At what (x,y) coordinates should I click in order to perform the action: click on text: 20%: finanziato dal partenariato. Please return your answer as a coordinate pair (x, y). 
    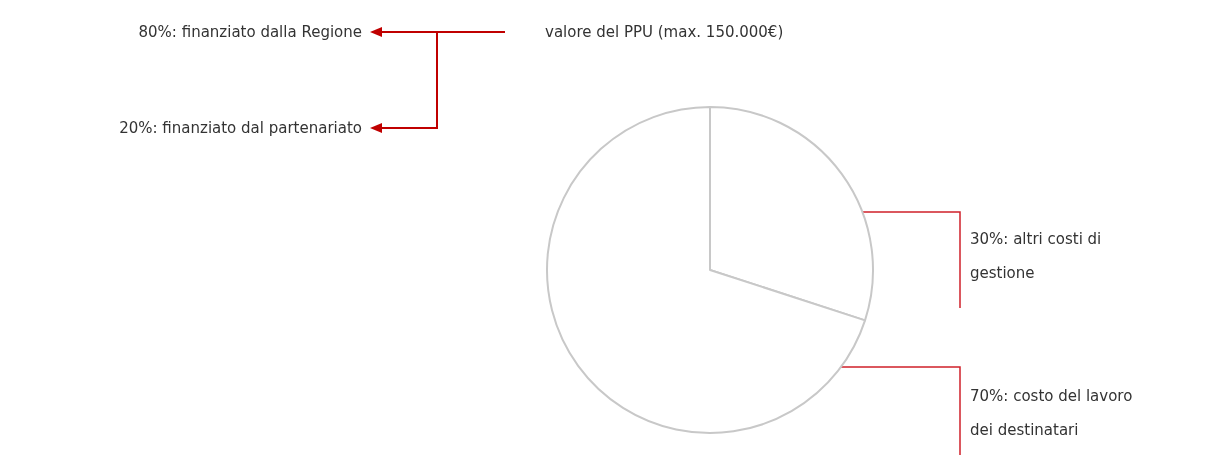
    Looking at the image, I should click on (240, 128).